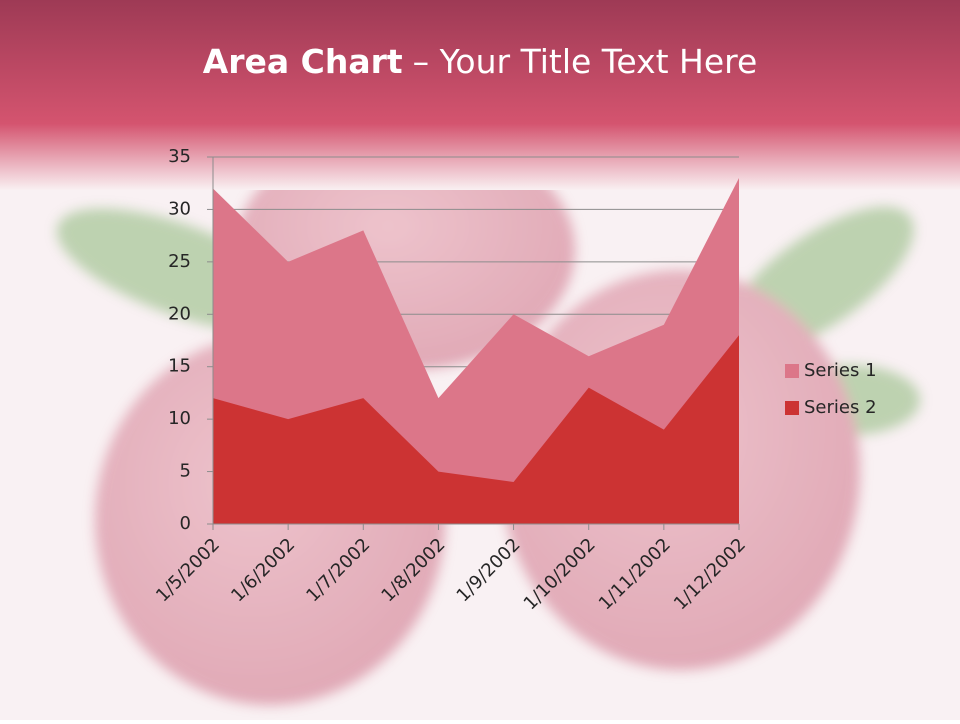 Image resolution: width=960 pixels, height=724 pixels. What do you see at coordinates (179, 261) in the screenshot?
I see `y-tick-label: 25` at bounding box center [179, 261].